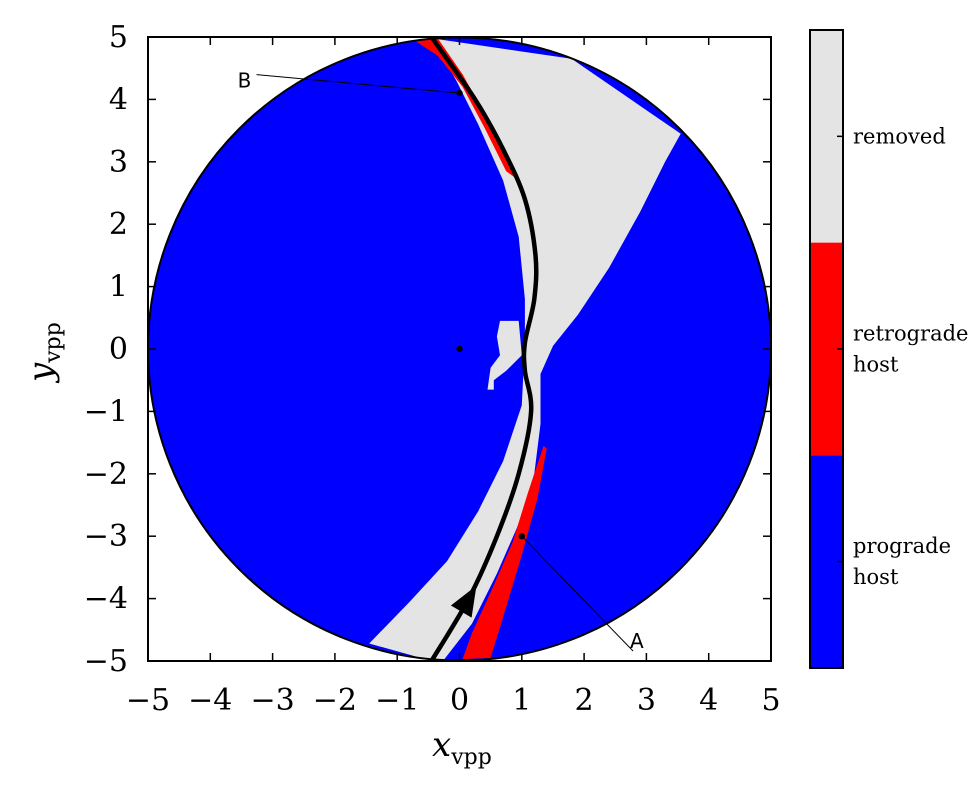 This screenshot has height=793, width=975. What do you see at coordinates (577, 593) in the screenshot?
I see `annotation-leader-A` at bounding box center [577, 593].